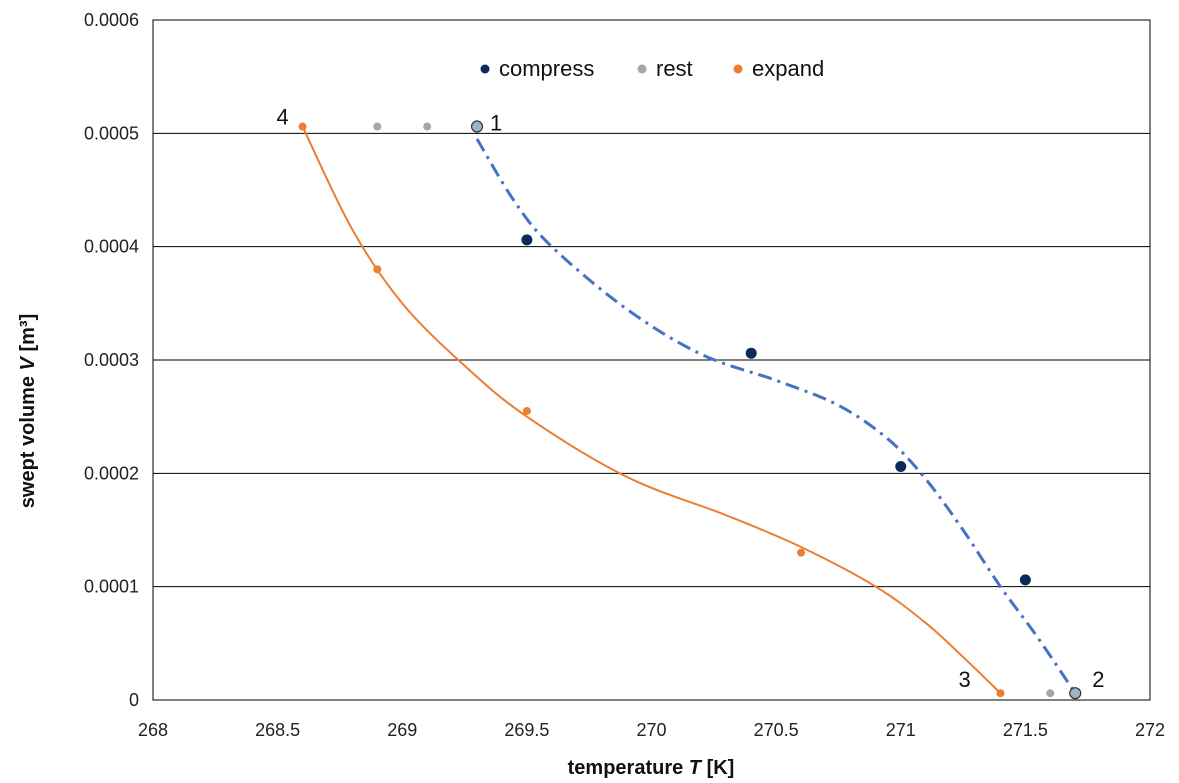 The height and width of the screenshot is (783, 1179). I want to click on x-axis-label: temperature T [K], so click(651, 768).